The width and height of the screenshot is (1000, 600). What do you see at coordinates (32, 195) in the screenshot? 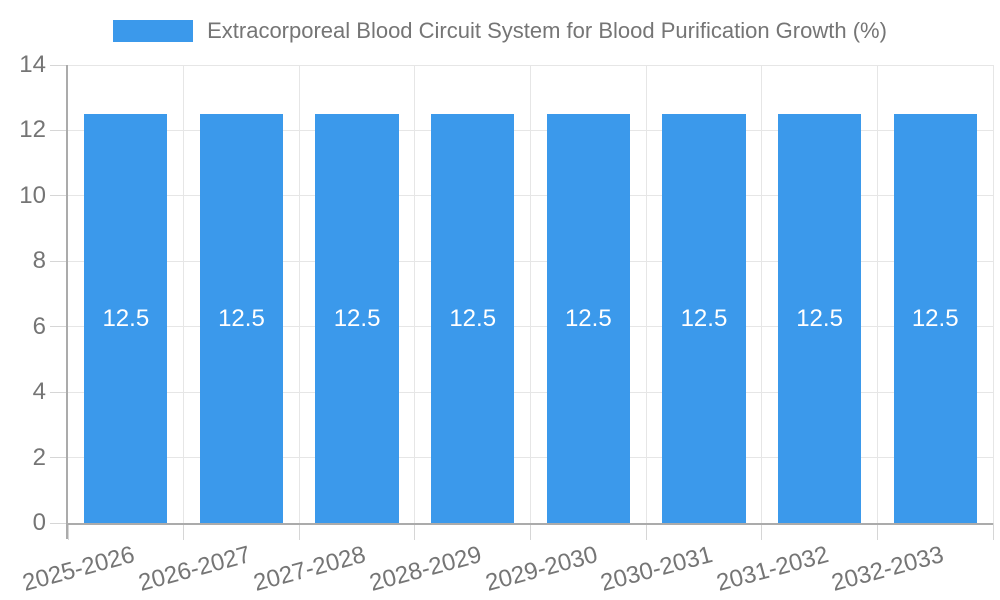
I see `y-axis-label: 10` at bounding box center [32, 195].